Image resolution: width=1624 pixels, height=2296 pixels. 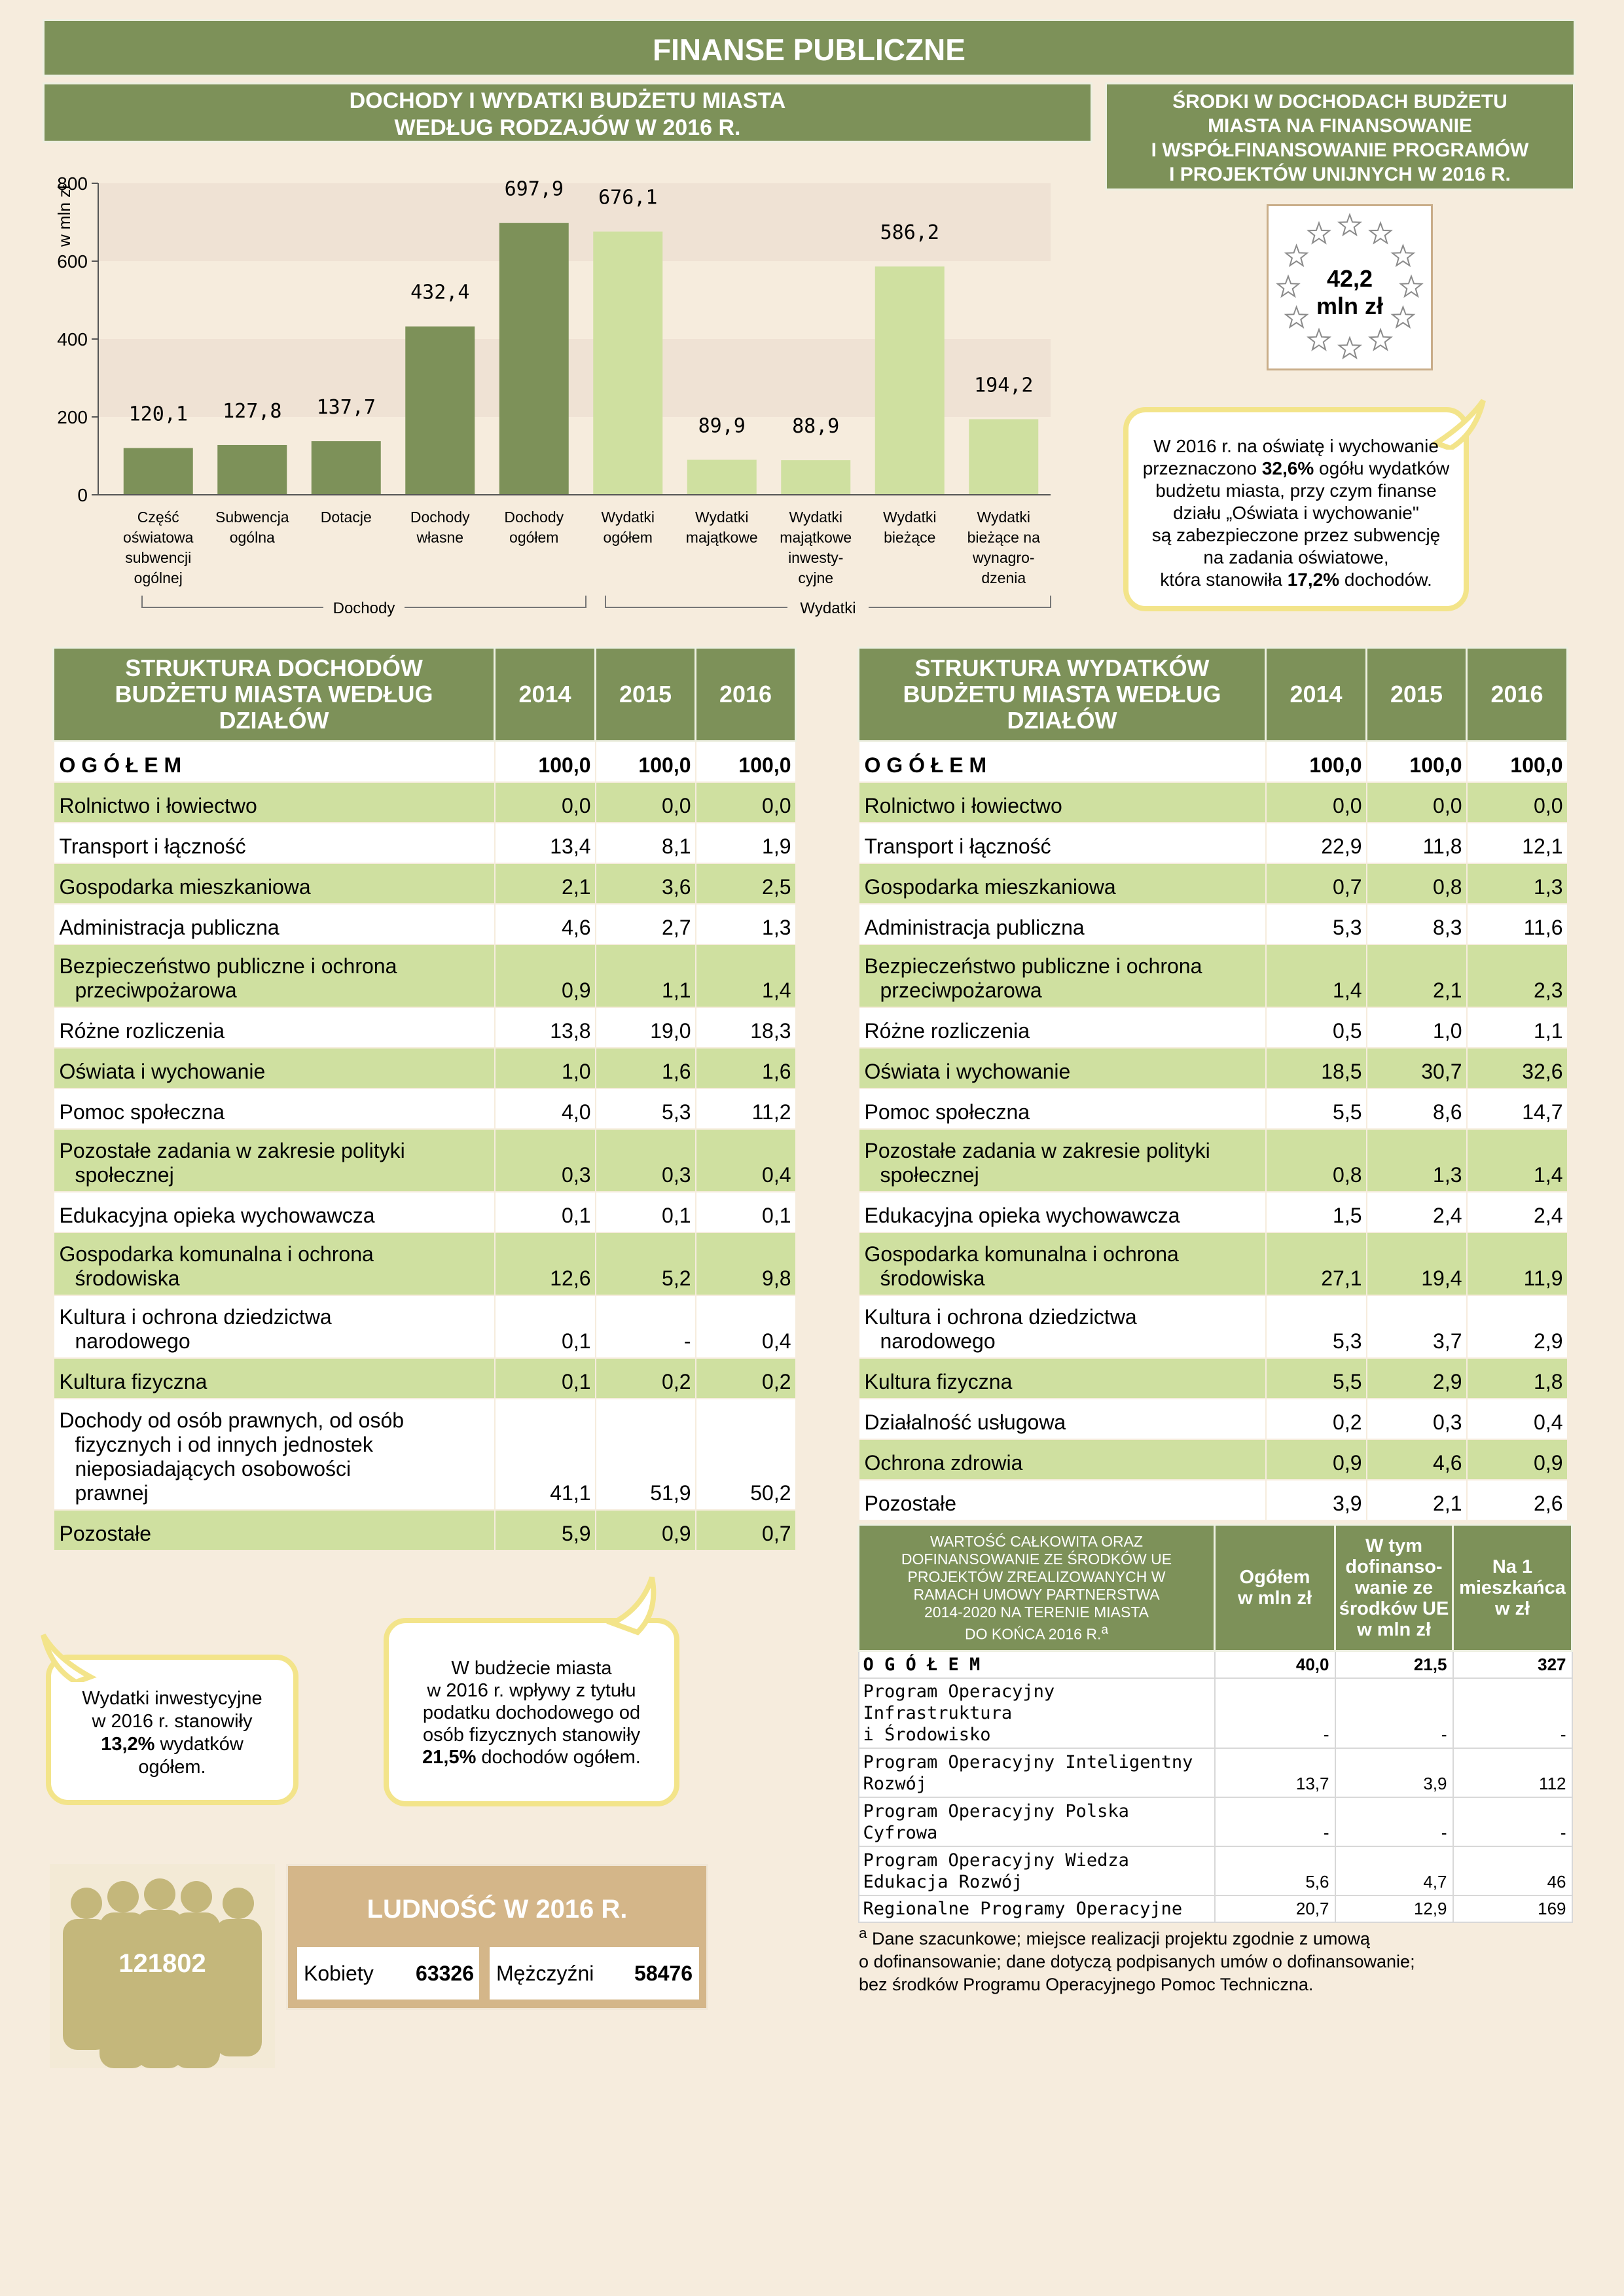 What do you see at coordinates (424, 883) in the screenshot?
I see `table-row: Gospodarka mieszkaniowa 2,1 3,6 2,5` at bounding box center [424, 883].